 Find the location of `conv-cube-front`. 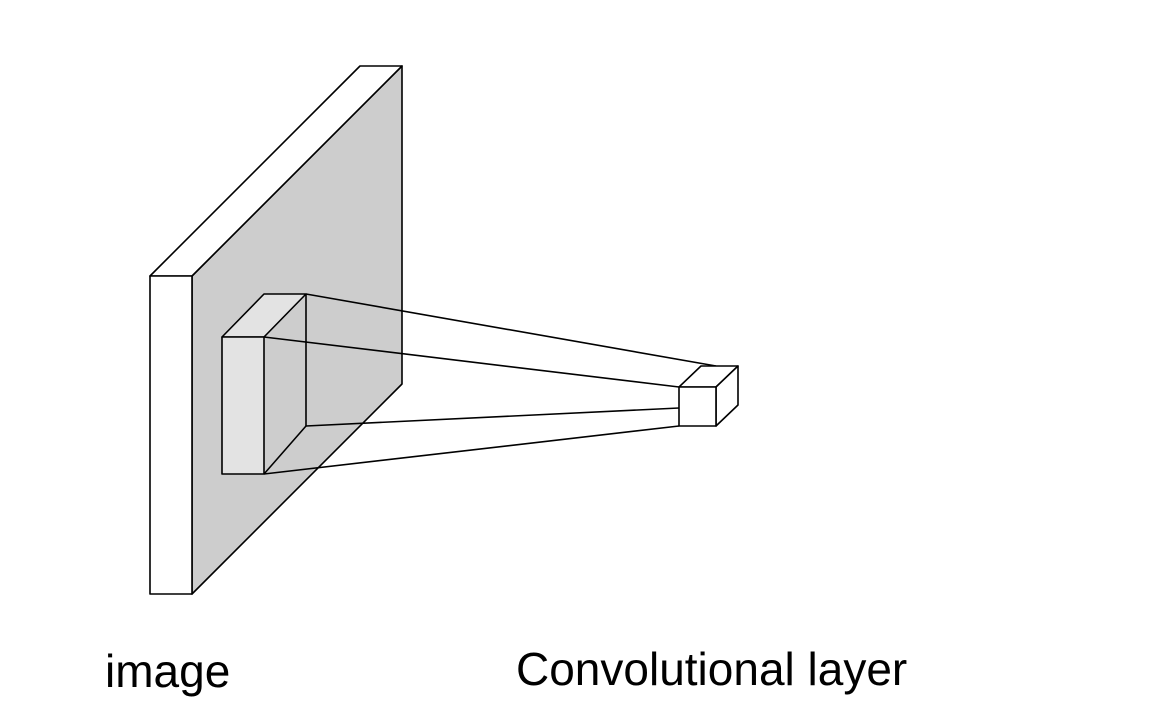

conv-cube-front is located at coordinates (697, 406).